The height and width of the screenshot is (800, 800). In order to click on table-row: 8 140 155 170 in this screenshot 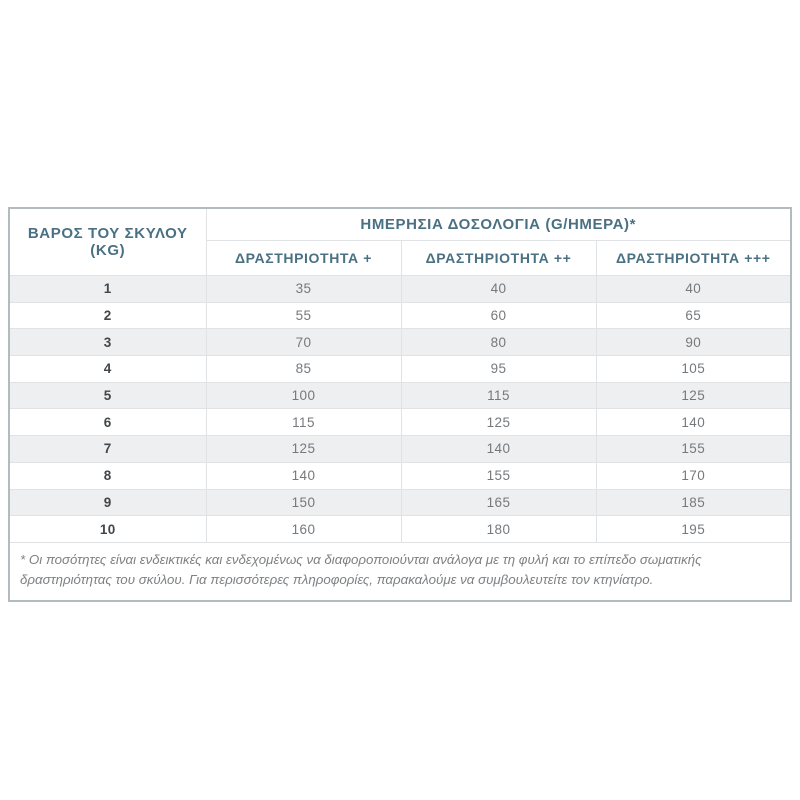, I will do `click(400, 475)`.